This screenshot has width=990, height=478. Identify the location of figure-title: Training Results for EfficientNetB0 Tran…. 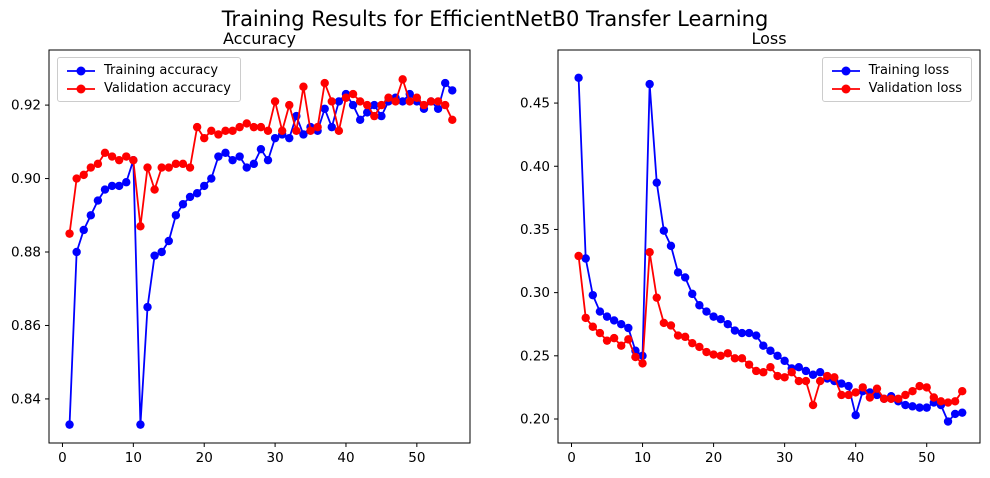
(495, 19).